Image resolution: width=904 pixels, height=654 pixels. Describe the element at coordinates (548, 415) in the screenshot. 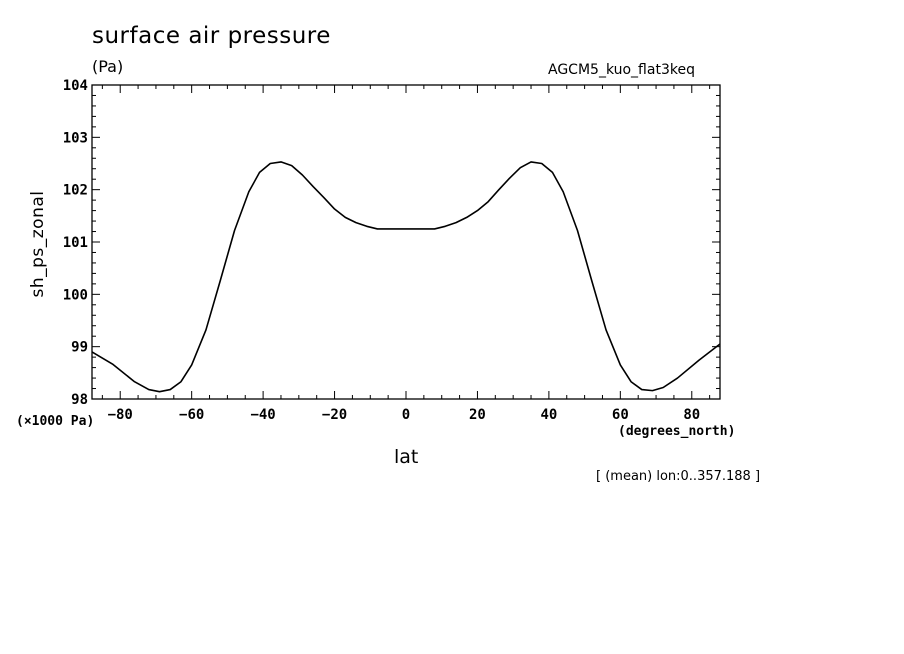

I see `x-tick-label: 40` at that location.